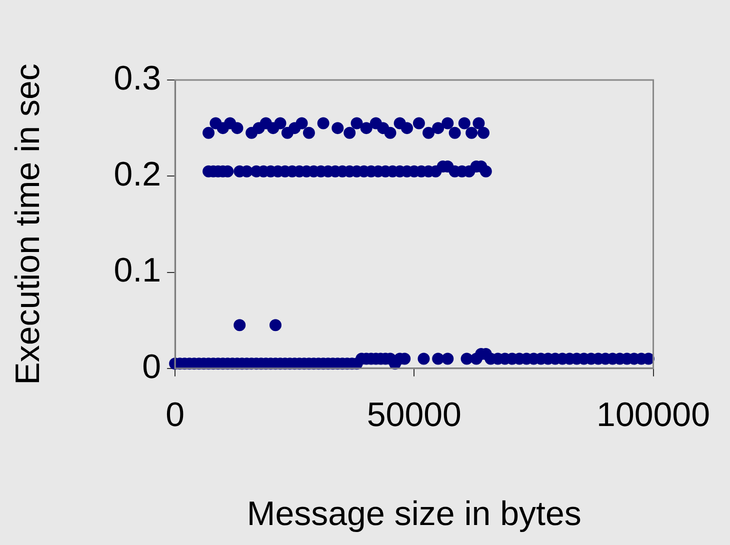 The image size is (730, 545). I want to click on y-tick-label: 0.2, so click(138, 175).